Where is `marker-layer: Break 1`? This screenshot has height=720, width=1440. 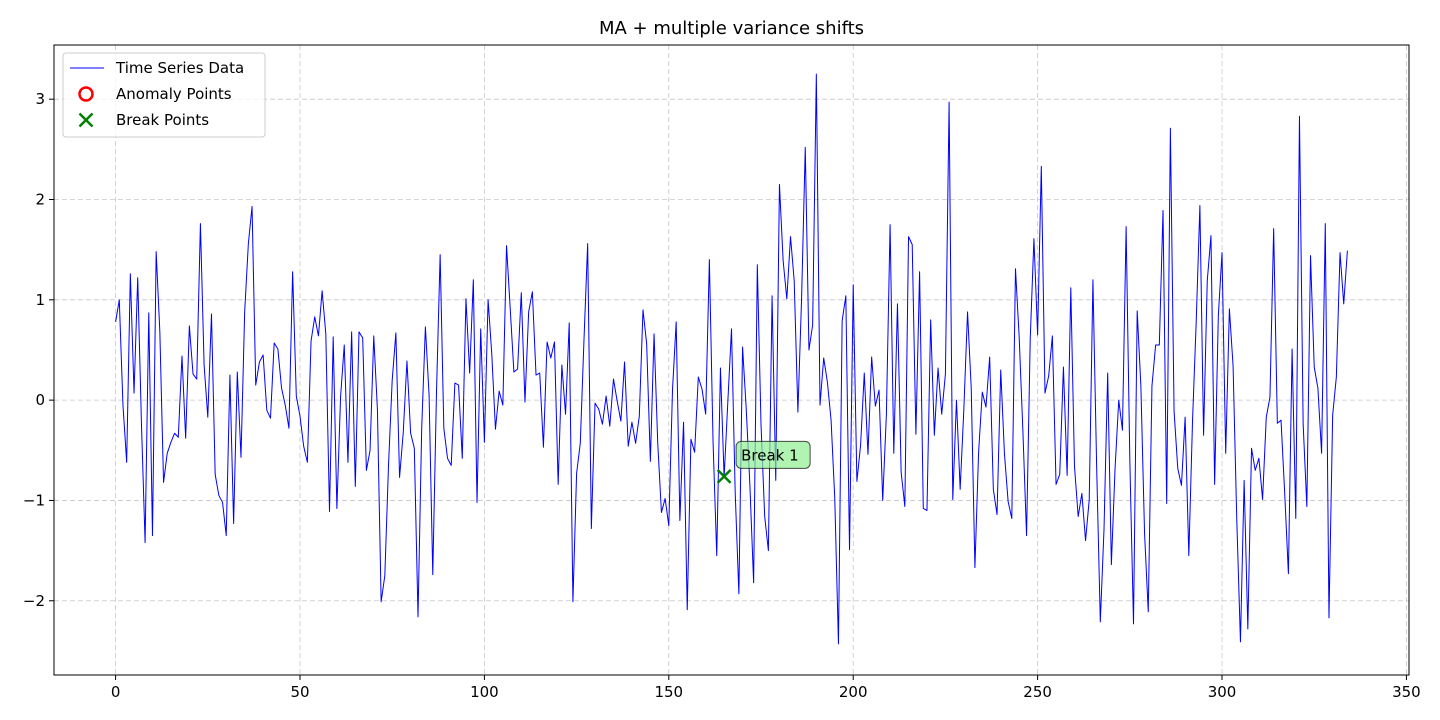
marker-layer: Break 1 is located at coordinates (763, 462).